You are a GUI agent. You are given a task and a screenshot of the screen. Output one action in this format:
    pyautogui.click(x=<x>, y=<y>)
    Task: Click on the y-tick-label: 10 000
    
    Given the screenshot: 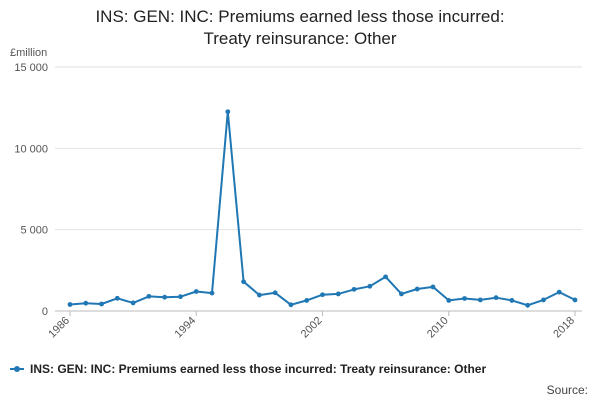 What is the action you would take?
    pyautogui.click(x=31, y=149)
    